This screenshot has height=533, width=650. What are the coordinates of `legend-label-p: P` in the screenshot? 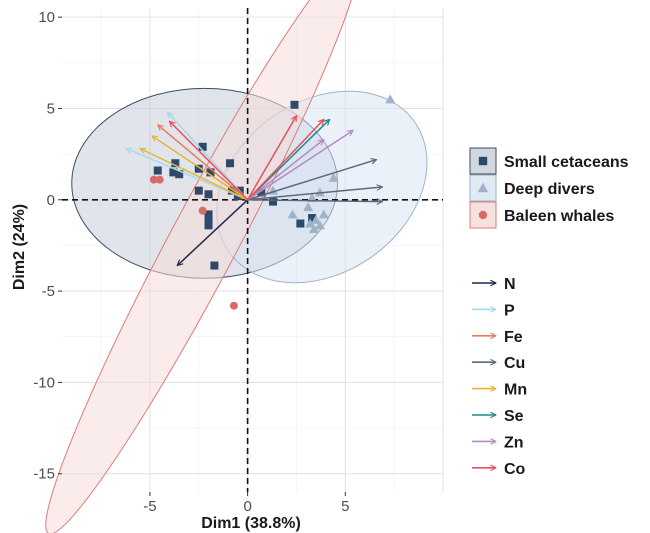 It's located at (509, 310).